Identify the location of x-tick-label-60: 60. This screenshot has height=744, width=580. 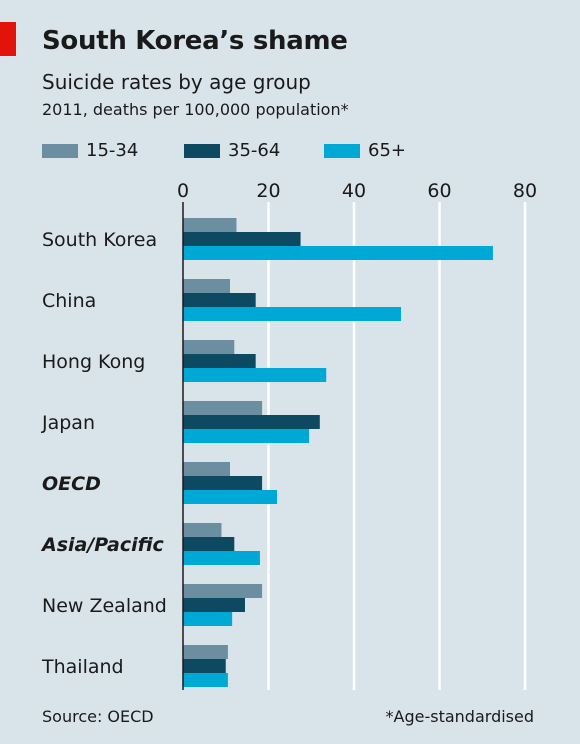
(439, 191).